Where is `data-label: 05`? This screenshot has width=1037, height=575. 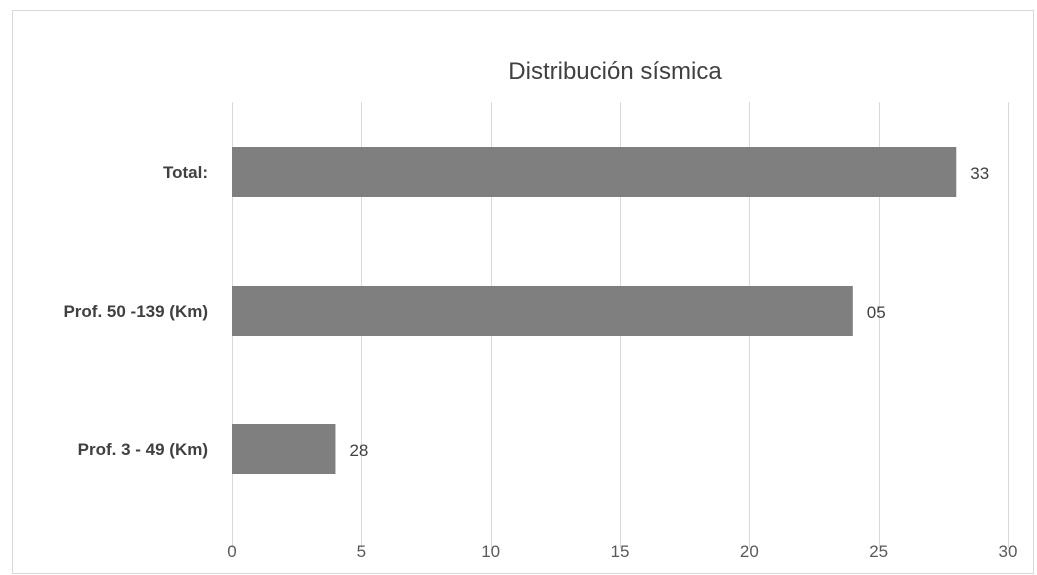
data-label: 05 is located at coordinates (876, 312).